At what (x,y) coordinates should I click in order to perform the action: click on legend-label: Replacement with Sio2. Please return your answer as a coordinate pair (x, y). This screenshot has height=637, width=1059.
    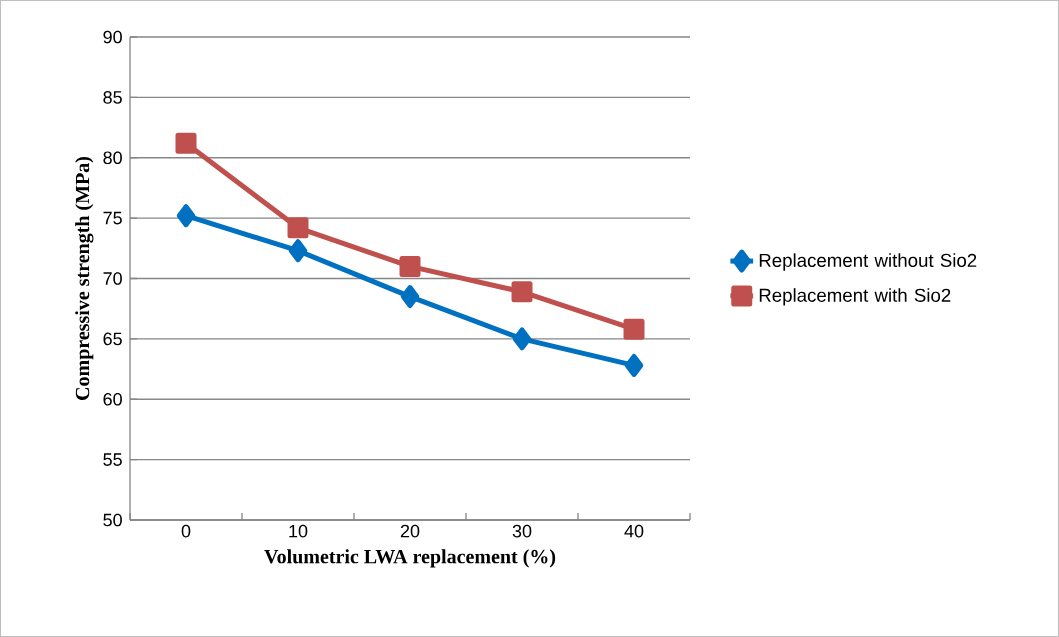
    Looking at the image, I should click on (855, 297).